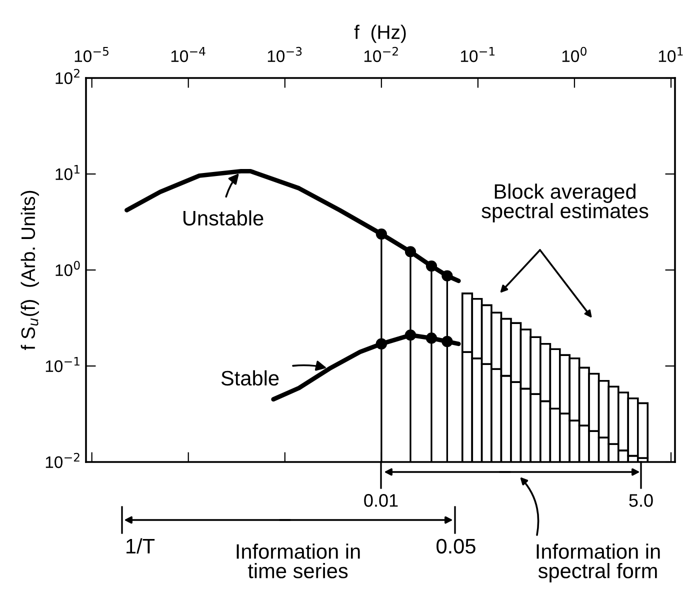 The image size is (688, 594). Describe the element at coordinates (477, 54) in the screenshot. I see `x-tick-label: 10$^{−1}$` at that location.